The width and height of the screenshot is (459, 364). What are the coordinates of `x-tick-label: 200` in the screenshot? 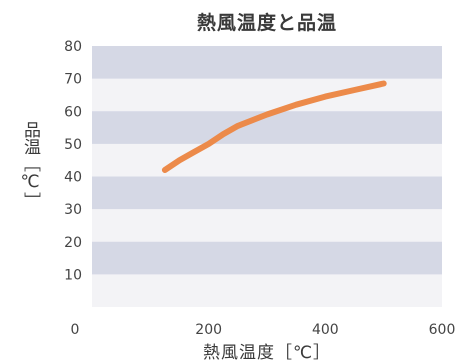 It's located at (208, 330).